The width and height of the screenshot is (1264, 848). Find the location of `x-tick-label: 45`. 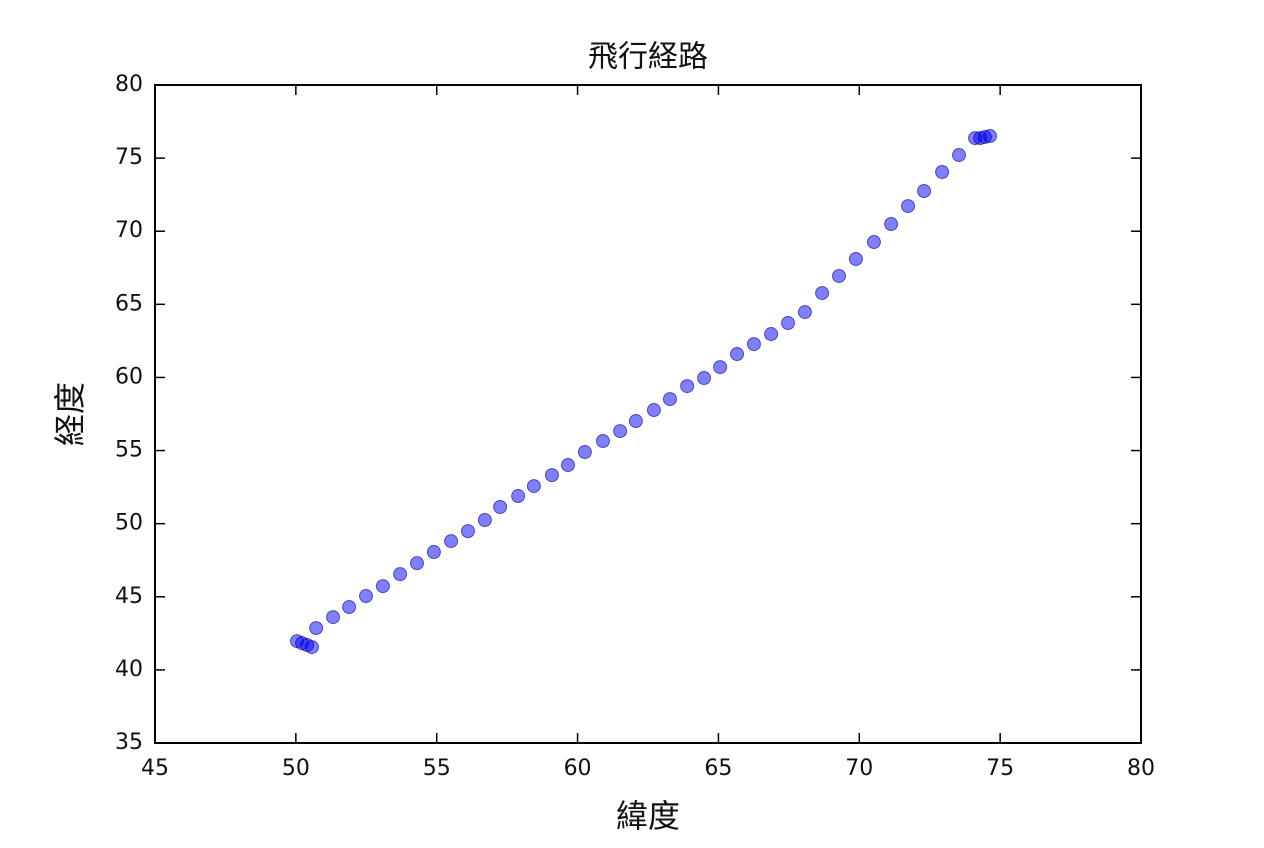

x-tick-label: 45 is located at coordinates (155, 768).